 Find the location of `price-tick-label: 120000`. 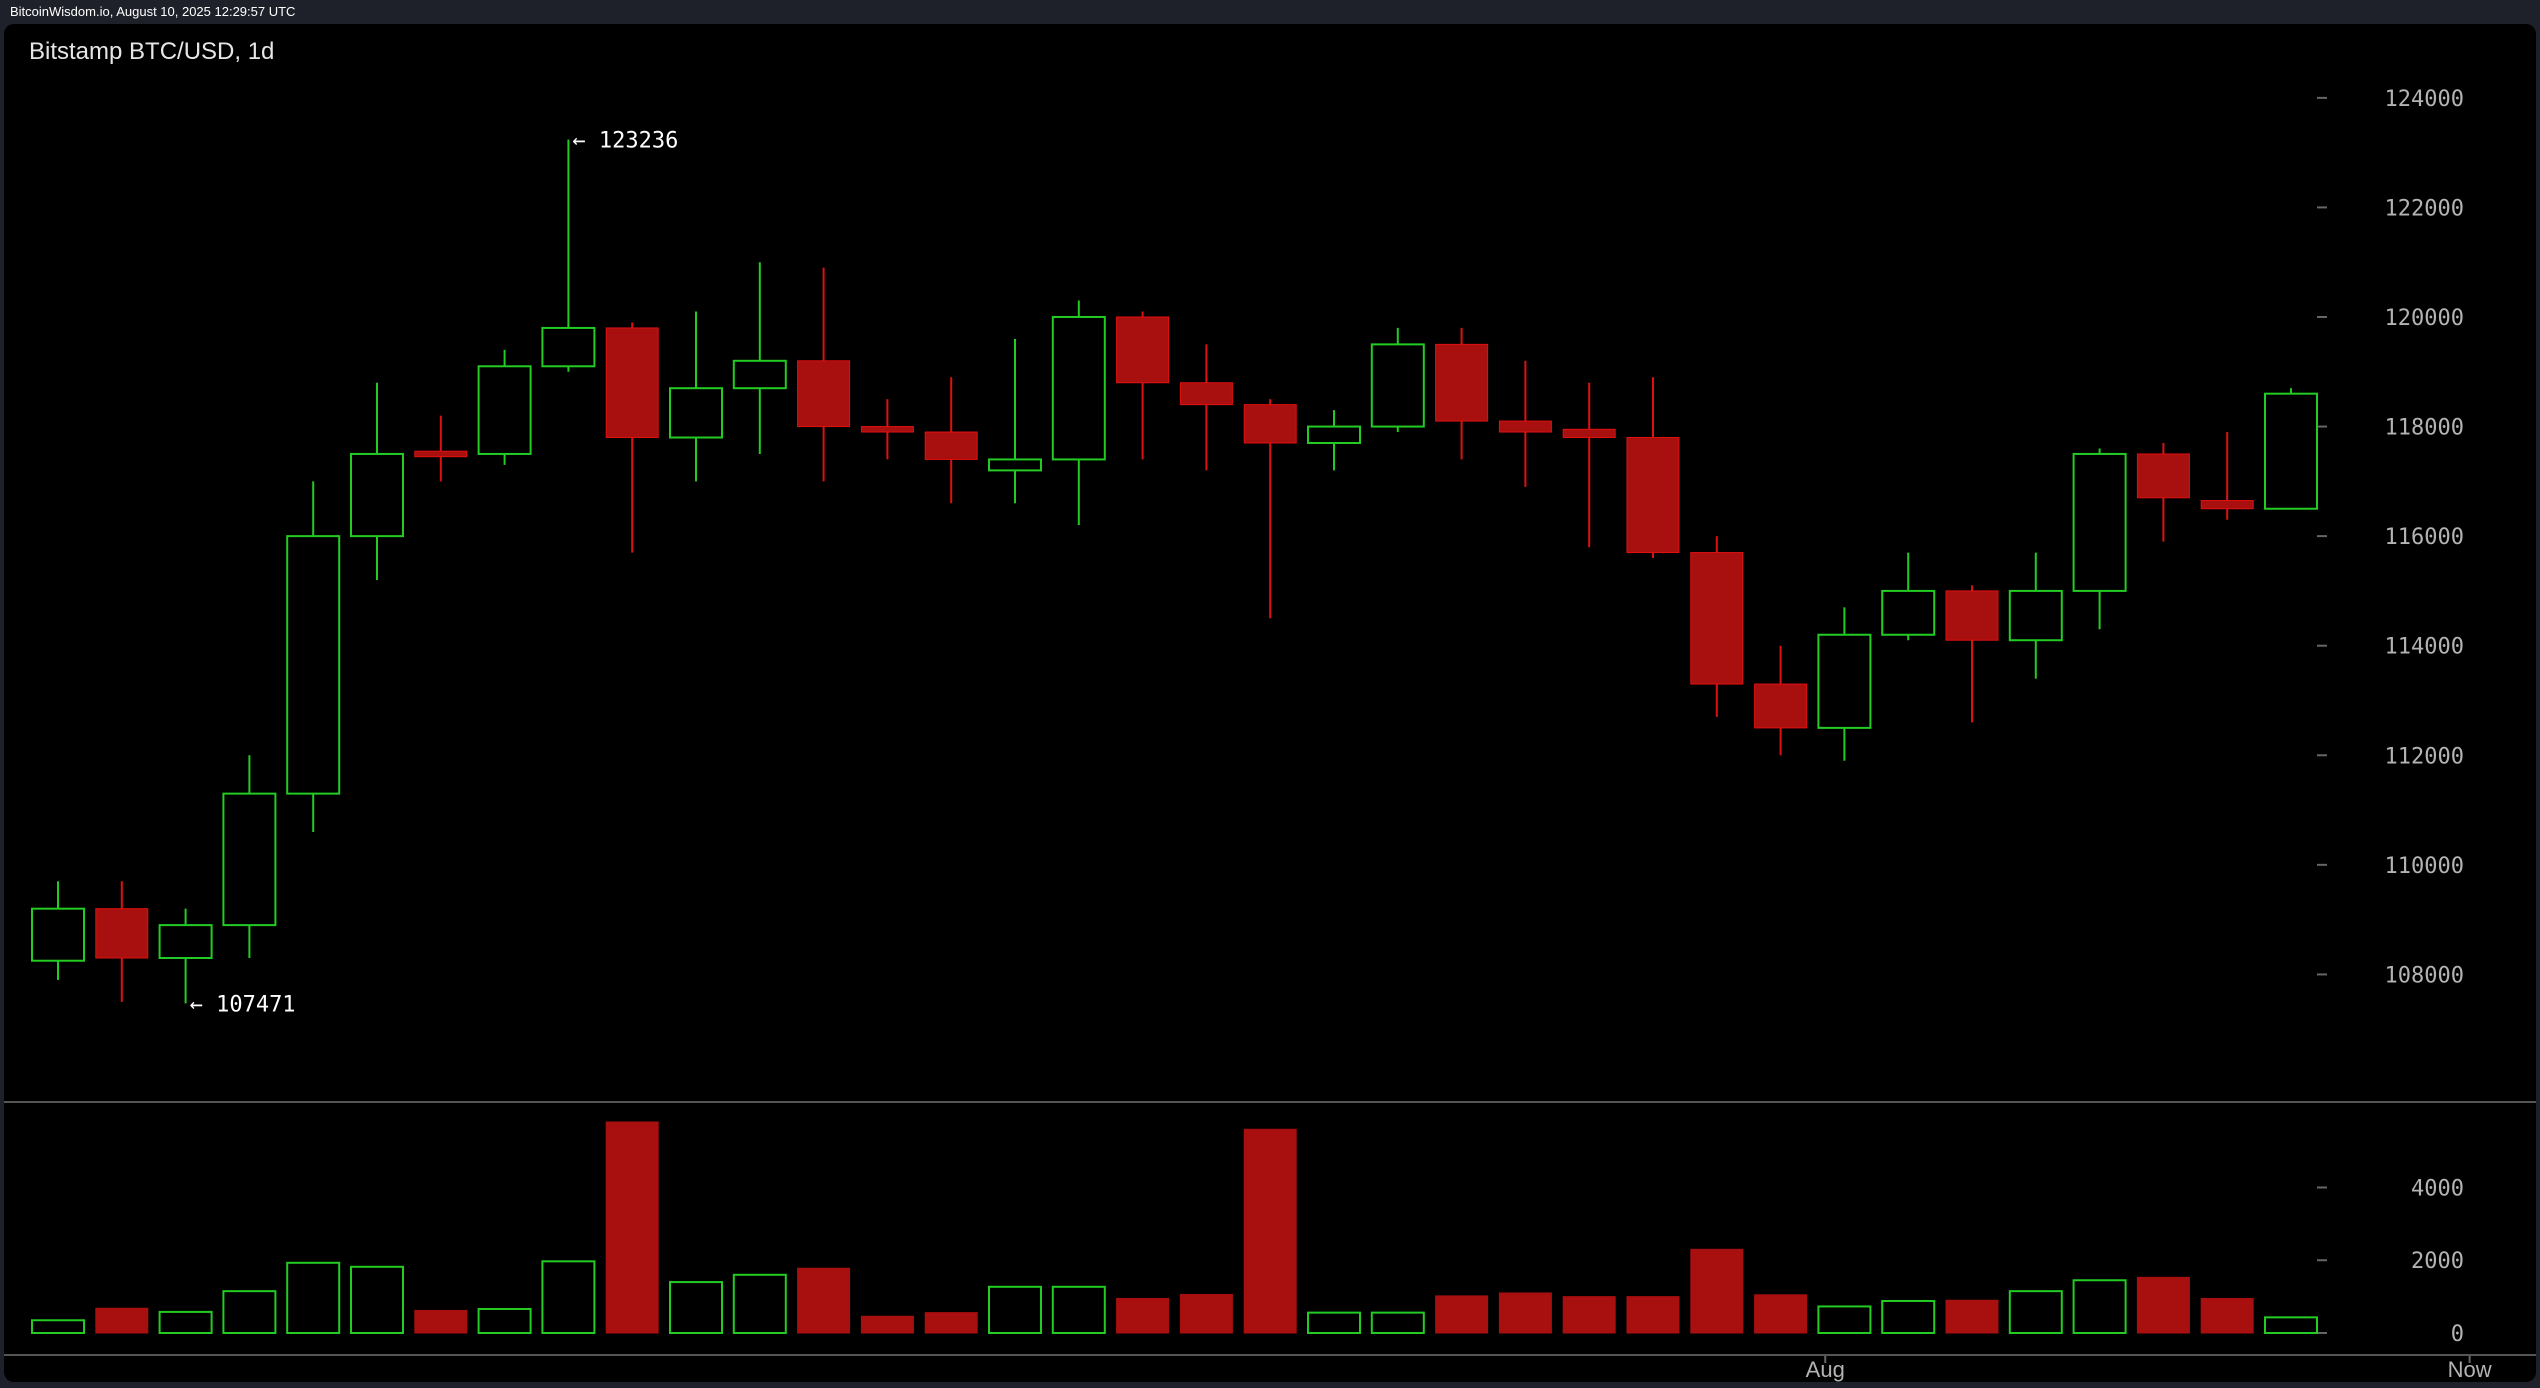

price-tick-label: 120000 is located at coordinates (2424, 318).